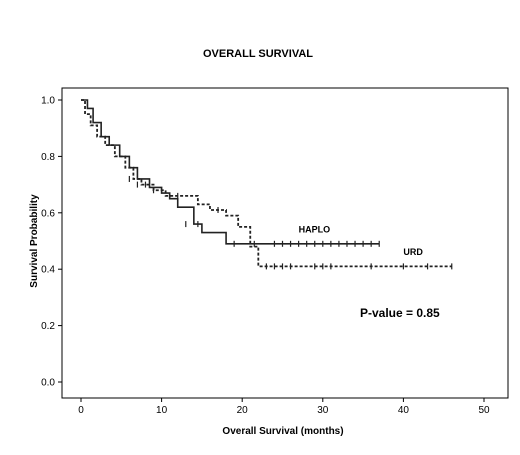 This screenshot has width=520, height=455. I want to click on y-tick-label: 0.8, so click(48, 157).